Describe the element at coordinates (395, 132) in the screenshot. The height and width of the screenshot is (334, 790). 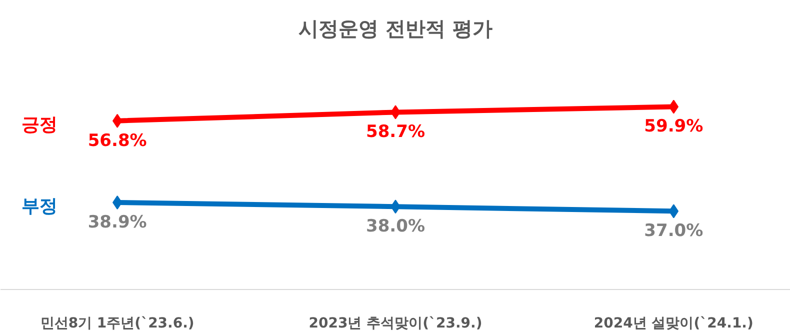
I see `data-label: 58.7%` at that location.